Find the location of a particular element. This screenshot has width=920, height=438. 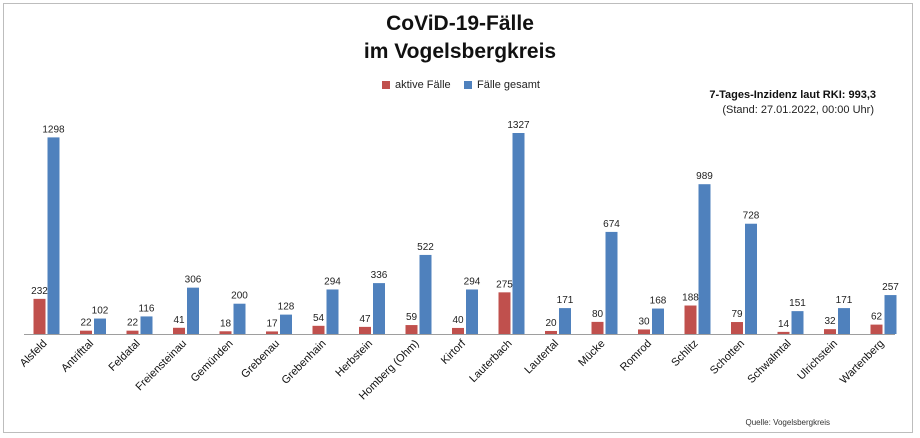

x-tick-label: Grebenau is located at coordinates (260, 359).